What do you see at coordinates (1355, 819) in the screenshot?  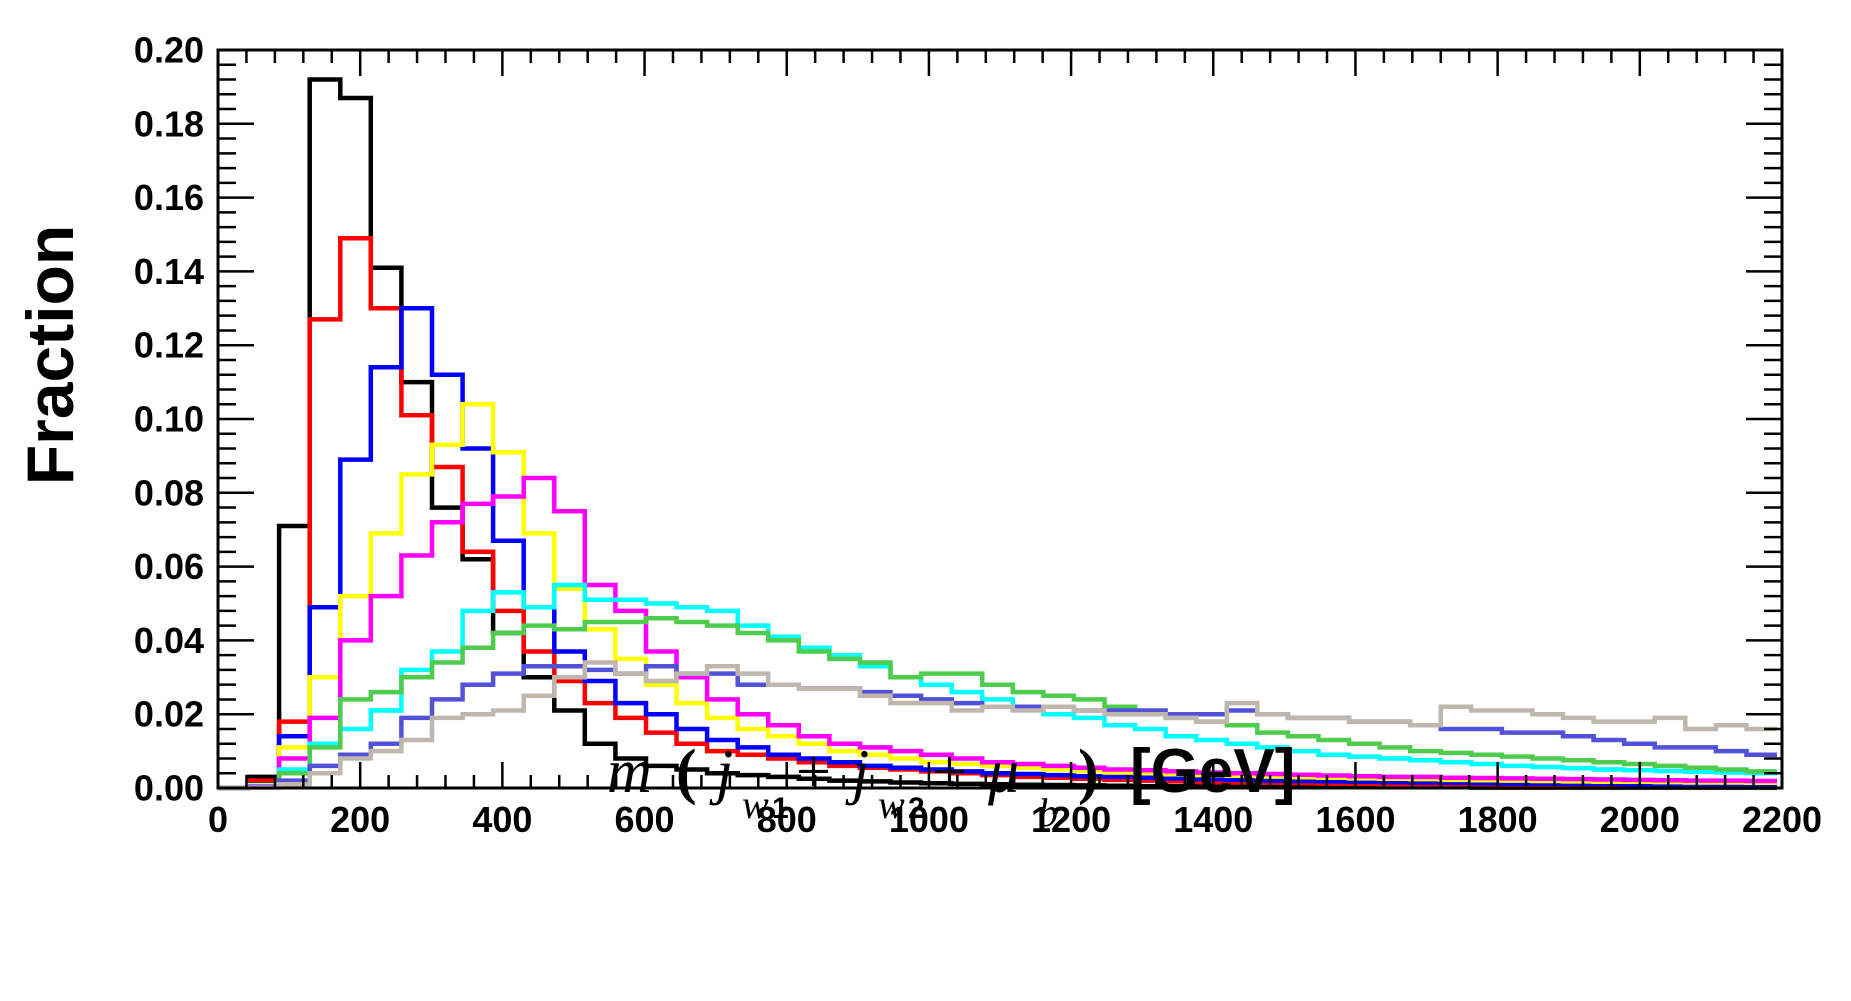 I see `x-tick-label: 1600` at bounding box center [1355, 819].